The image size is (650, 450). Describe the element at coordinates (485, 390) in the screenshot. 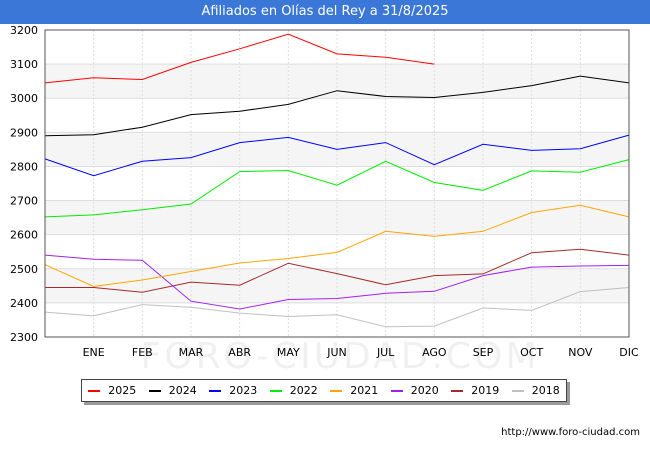

I see `legend-label: 2019` at that location.